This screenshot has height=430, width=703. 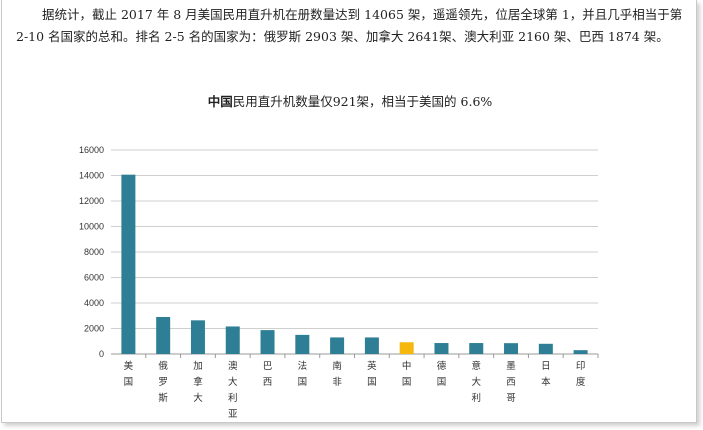 I want to click on x-category-label: 英国, so click(x=372, y=374).